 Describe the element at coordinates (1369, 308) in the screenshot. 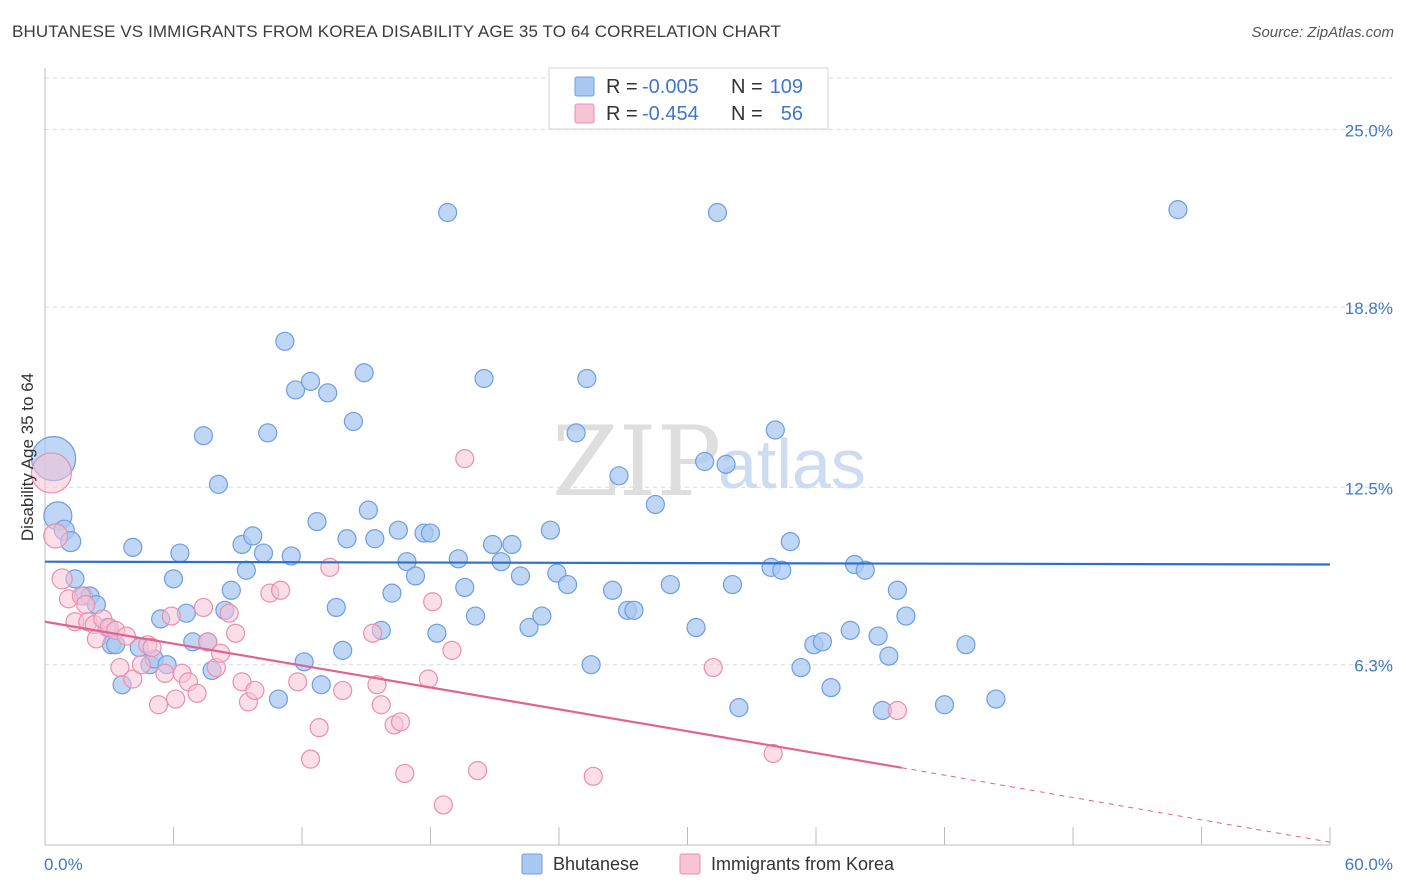

I see `y-tick-label: 18.8%` at that location.